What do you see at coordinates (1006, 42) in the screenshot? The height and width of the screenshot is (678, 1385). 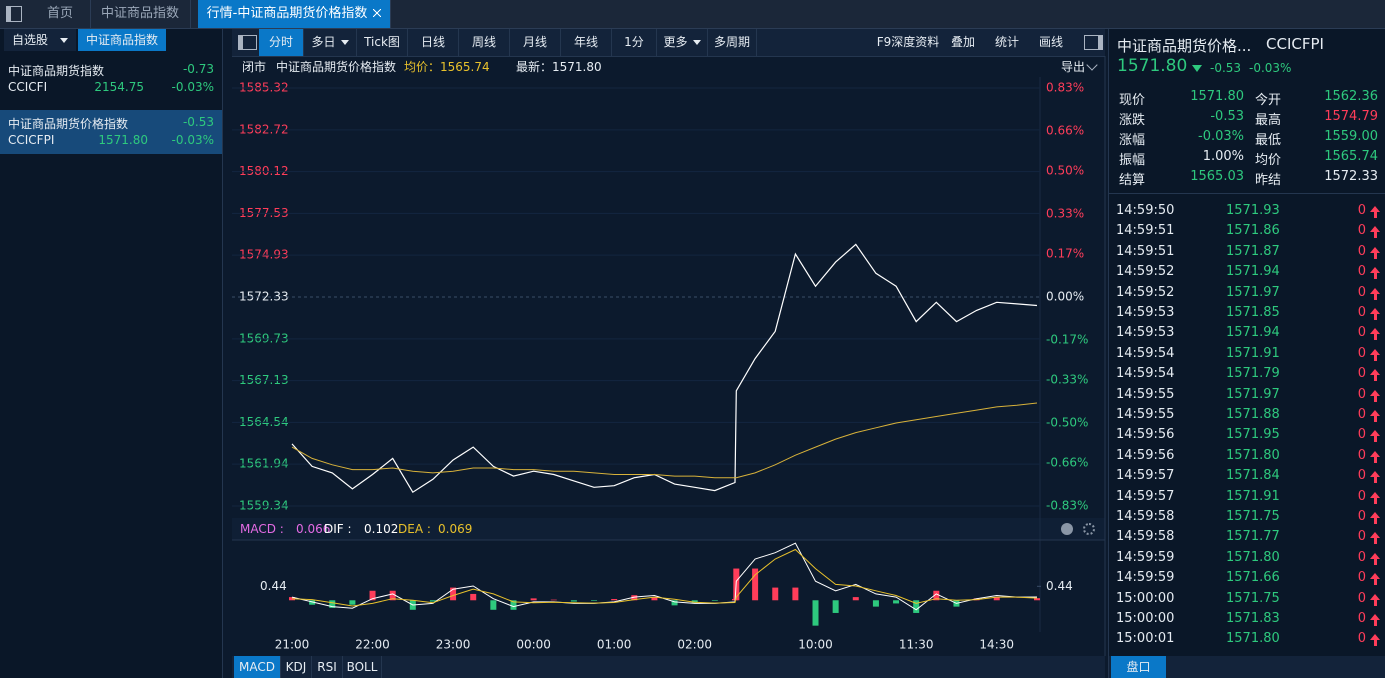 I see `tool-button: 统计` at bounding box center [1006, 42].